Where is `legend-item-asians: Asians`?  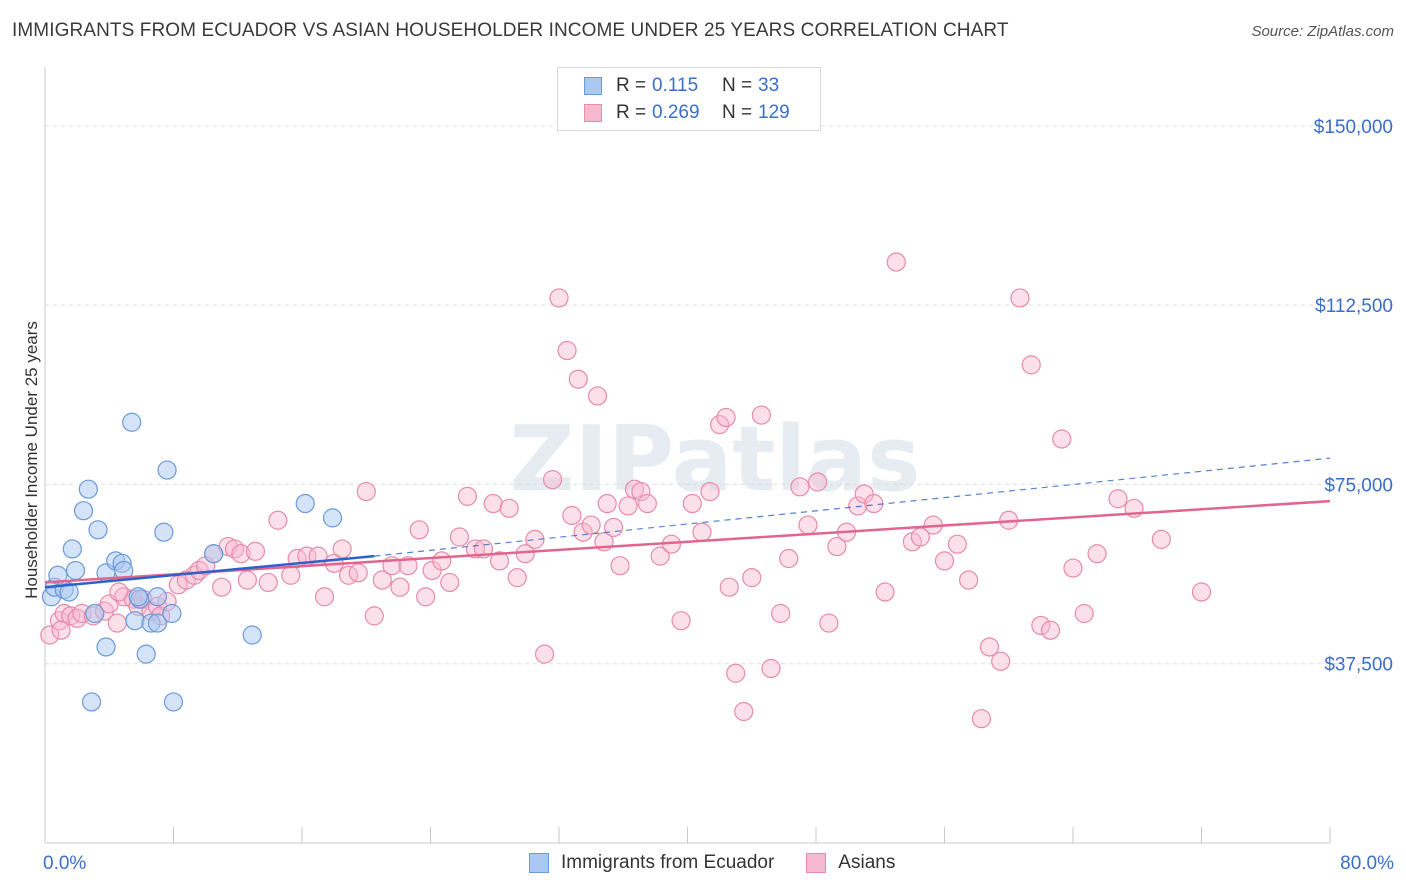 legend-item-asians: Asians is located at coordinates (850, 863).